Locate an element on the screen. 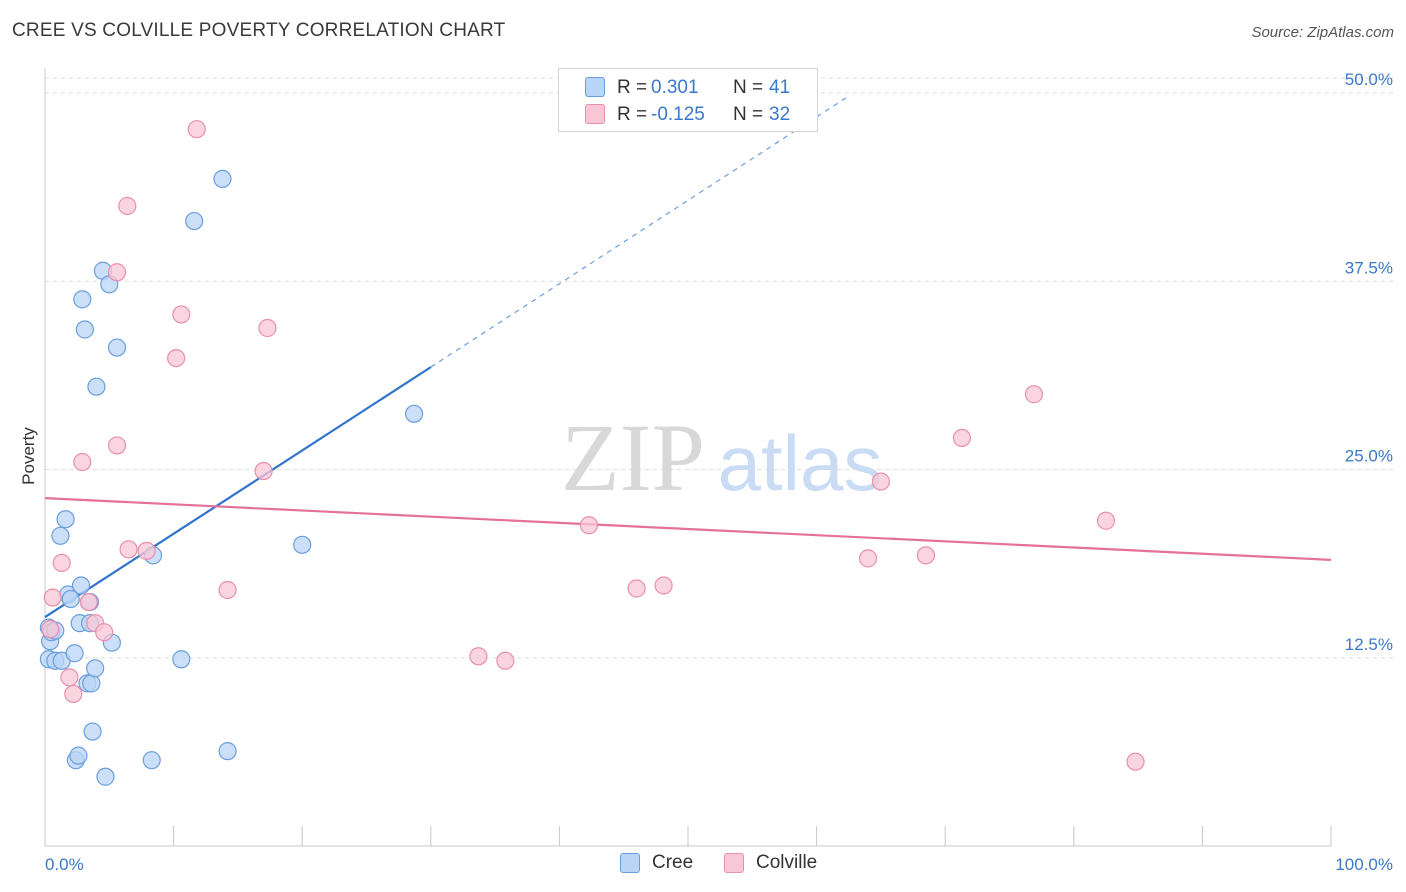  colville-trend-line is located at coordinates (688, 529).